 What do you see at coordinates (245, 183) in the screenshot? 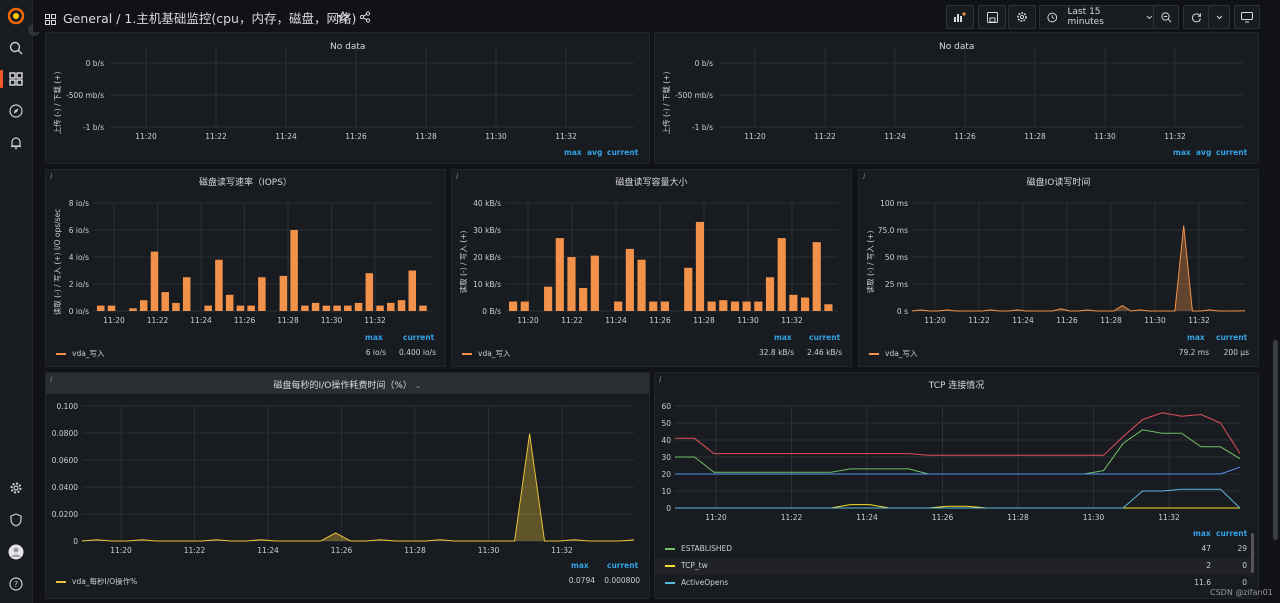
I see `panel-title: 磁盘读写速率（IOPS）` at bounding box center [245, 183].